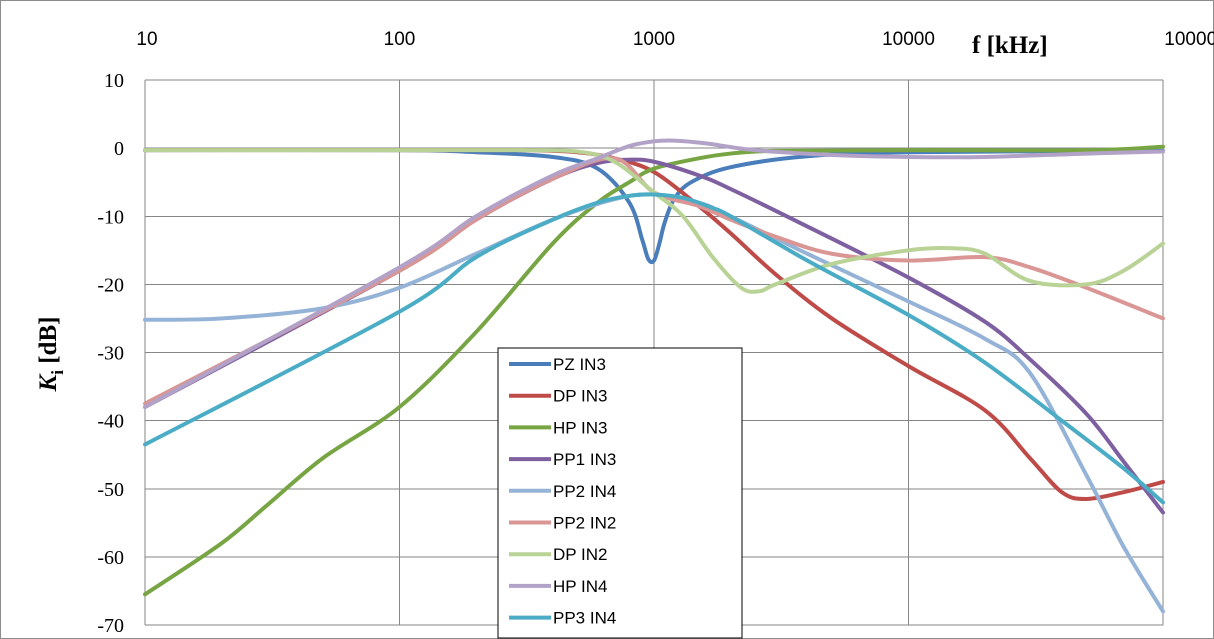  What do you see at coordinates (908, 39) in the screenshot?
I see `x-tick-label: 10000` at bounding box center [908, 39].